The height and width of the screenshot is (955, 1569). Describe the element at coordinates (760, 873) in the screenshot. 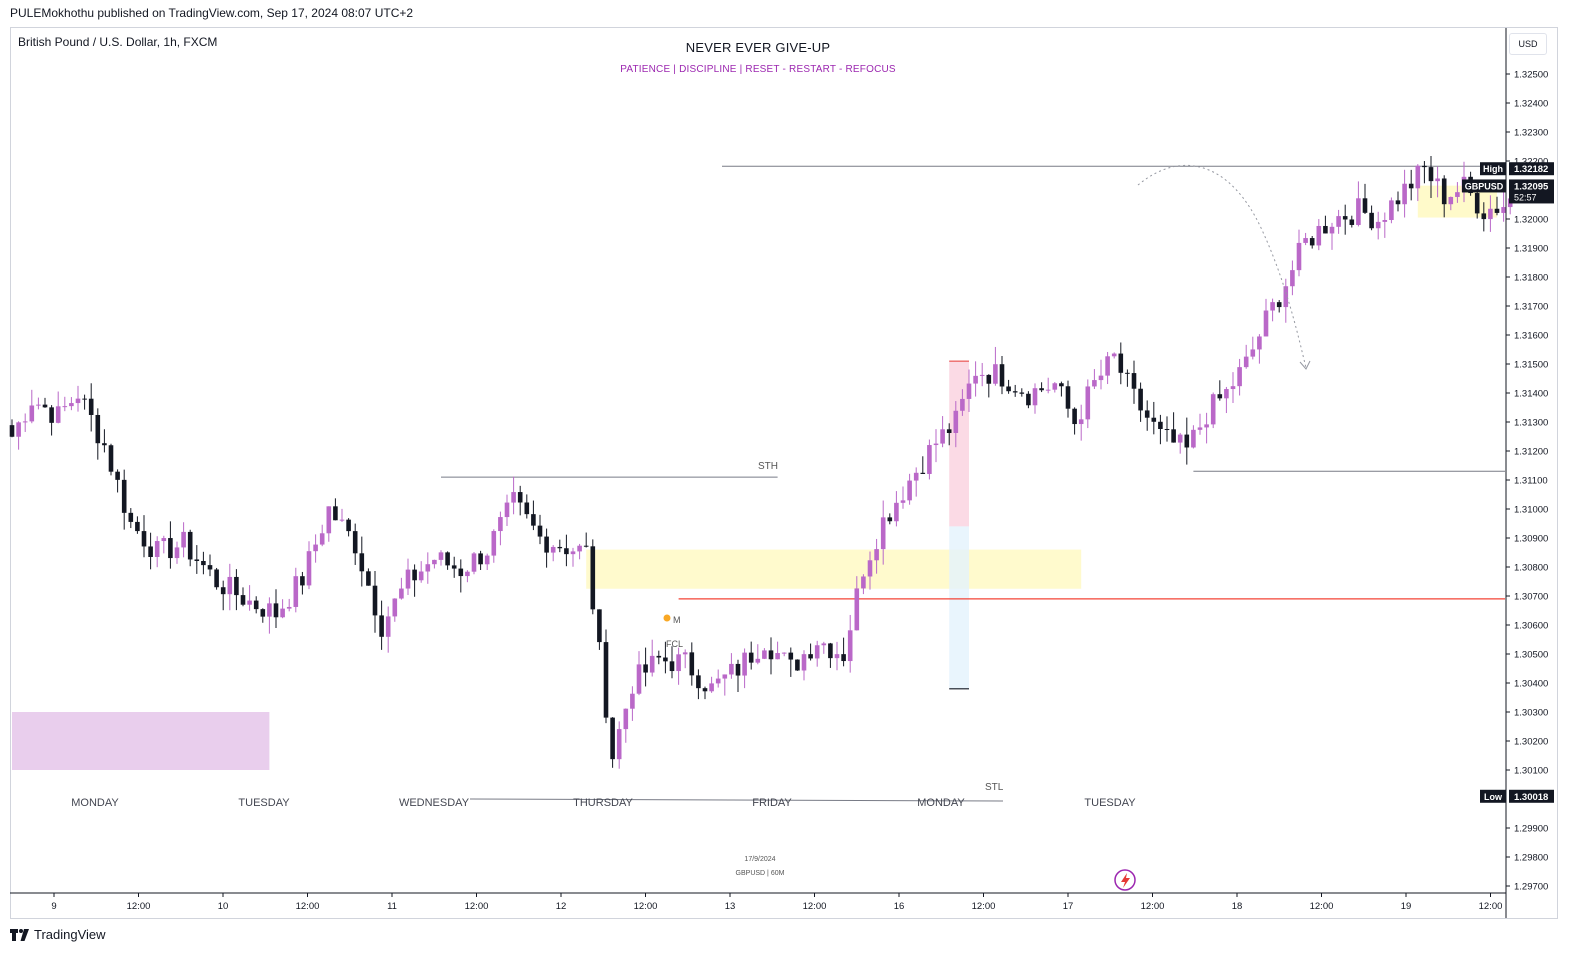

I see `watermark-symbol: GBPUSD | 60M` at that location.